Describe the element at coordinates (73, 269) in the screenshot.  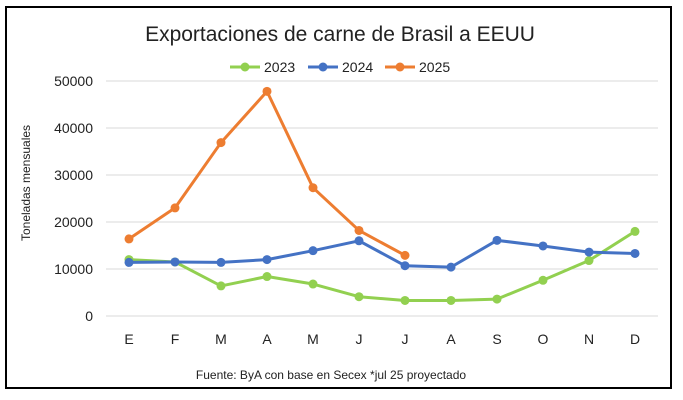
I see `y-tick-label: 10000` at that location.